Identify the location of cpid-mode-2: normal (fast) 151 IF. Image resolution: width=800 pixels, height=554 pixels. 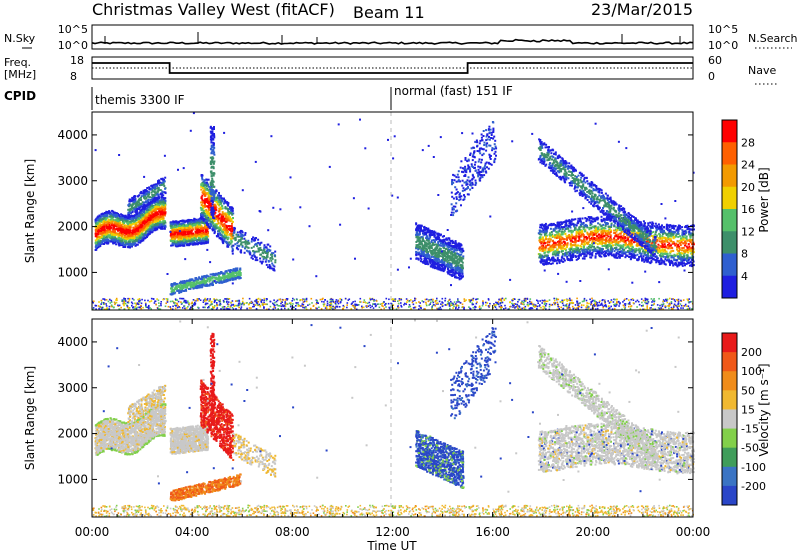
(453, 91).